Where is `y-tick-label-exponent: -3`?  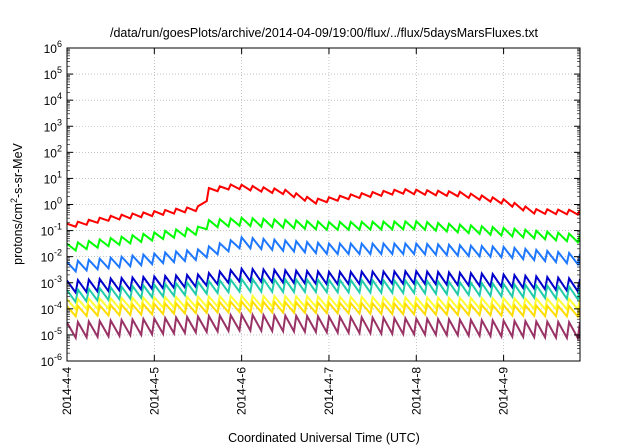
y-tick-label-exponent: -3 is located at coordinates (58, 279).